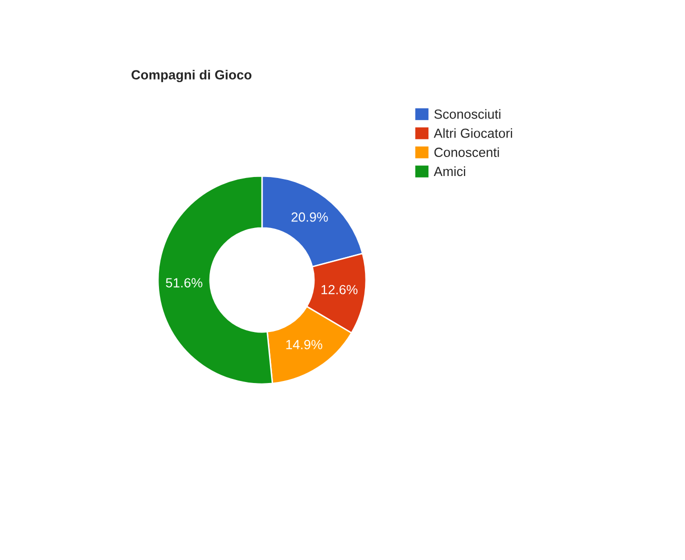  What do you see at coordinates (473, 133) in the screenshot?
I see `legend-label: Altri Giocatori` at bounding box center [473, 133].